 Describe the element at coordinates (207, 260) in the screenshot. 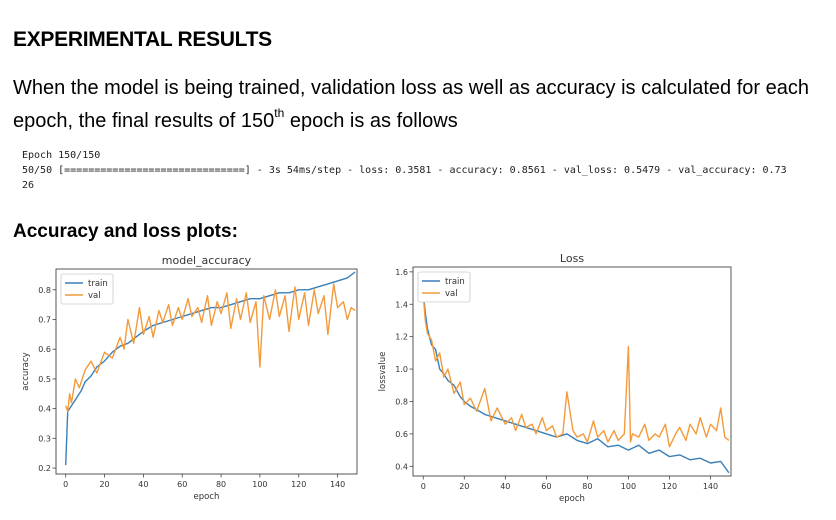

I see `chart-title: model_accuracy` at that location.